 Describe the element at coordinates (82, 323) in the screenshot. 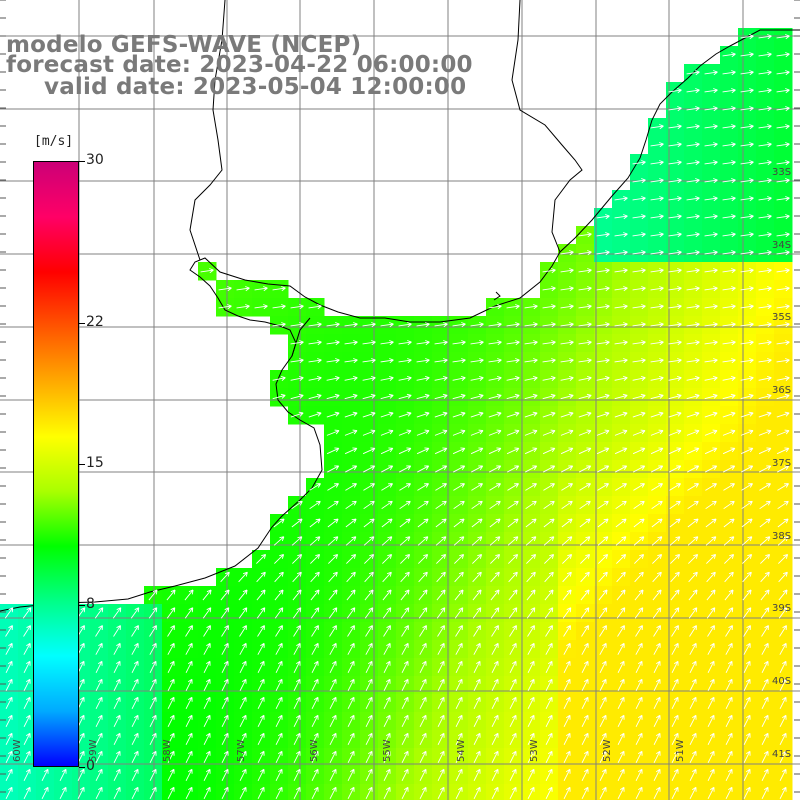

I see `colorbar-tick-mark` at that location.